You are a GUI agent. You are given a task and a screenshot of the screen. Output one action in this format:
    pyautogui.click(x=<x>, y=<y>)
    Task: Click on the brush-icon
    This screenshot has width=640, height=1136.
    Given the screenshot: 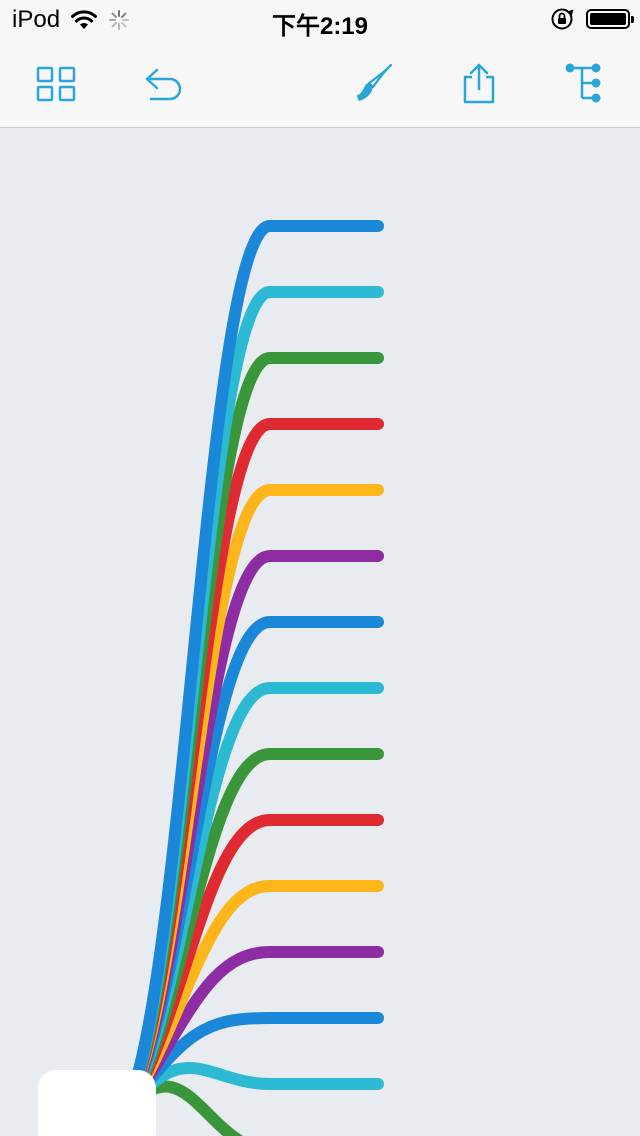 What is the action you would take?
    pyautogui.click(x=375, y=82)
    